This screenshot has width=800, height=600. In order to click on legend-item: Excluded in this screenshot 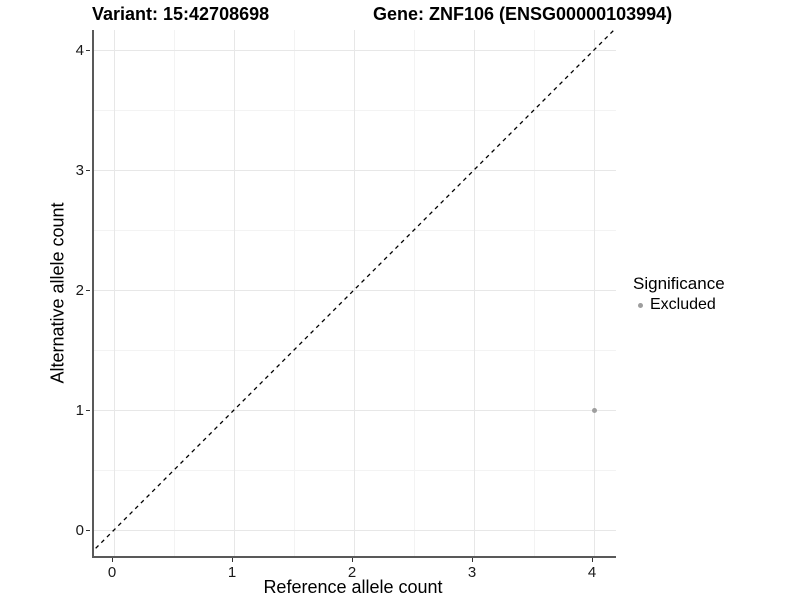, I will do `click(679, 305)`.